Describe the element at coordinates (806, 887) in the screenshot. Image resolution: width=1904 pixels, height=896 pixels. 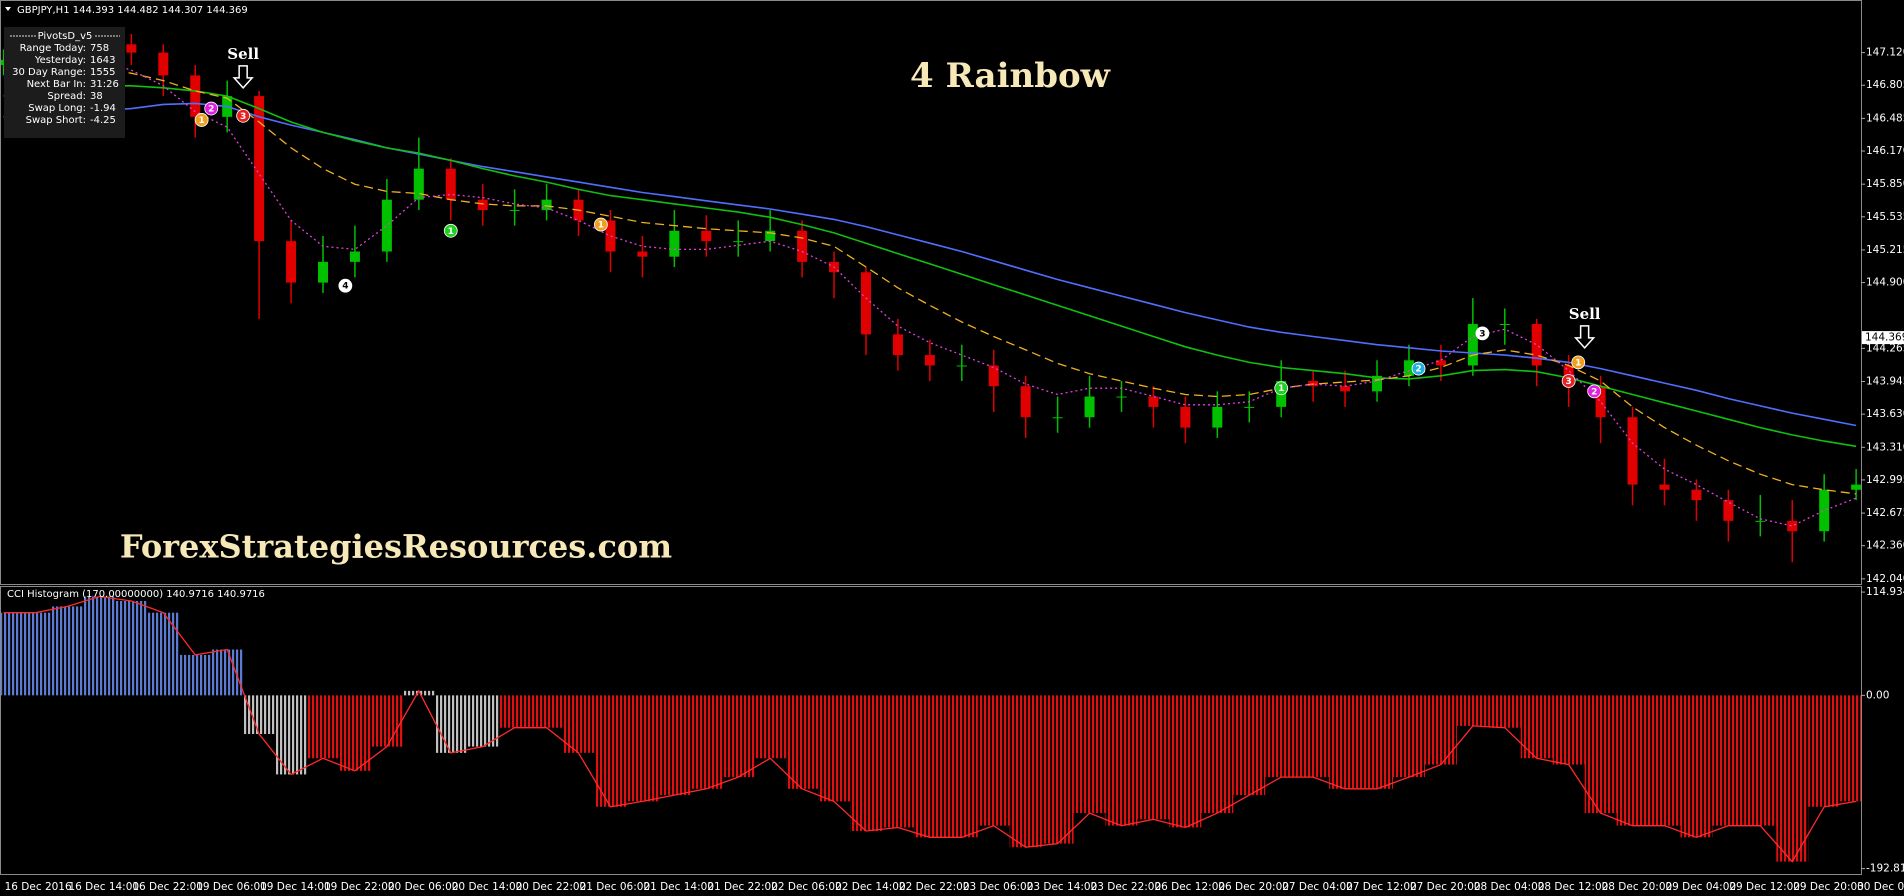
I see `x-tick-label: 22 Dec 06:00` at that location.